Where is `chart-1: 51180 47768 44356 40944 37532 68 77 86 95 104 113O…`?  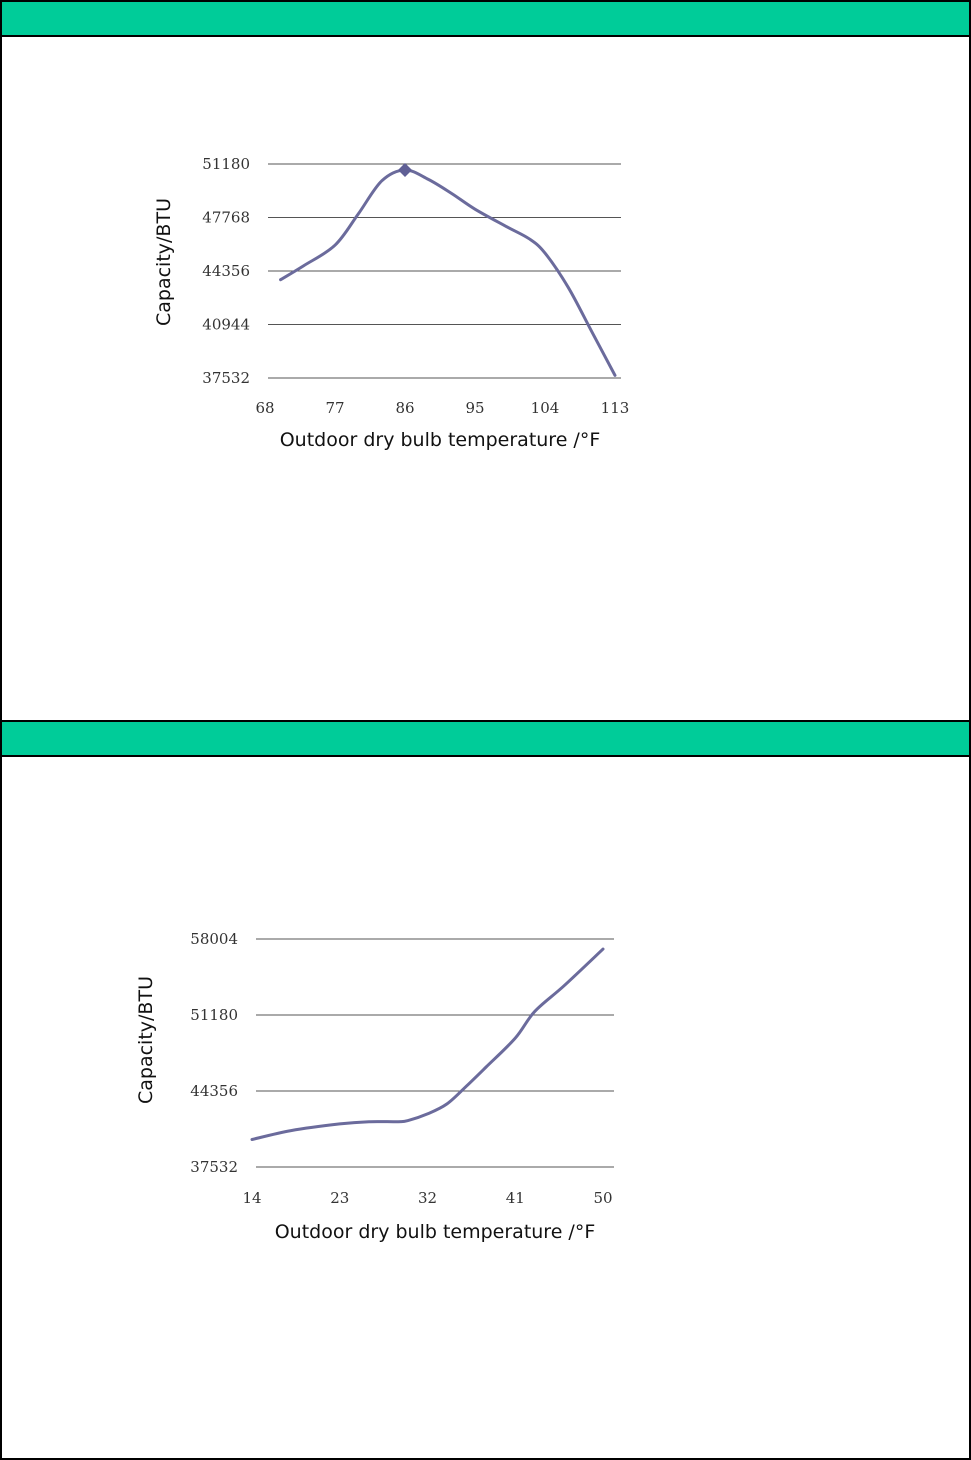 chart-1: 51180 47768 44356 40944 37532 68 77 86 95 104 113O… is located at coordinates (391, 303).